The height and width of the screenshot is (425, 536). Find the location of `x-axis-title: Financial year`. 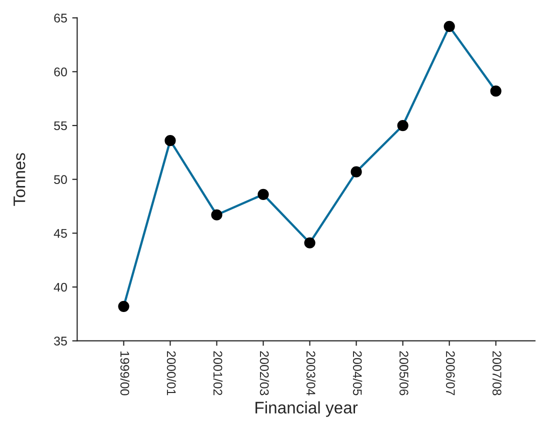

x-axis-title: Financial year is located at coordinates (307, 409).